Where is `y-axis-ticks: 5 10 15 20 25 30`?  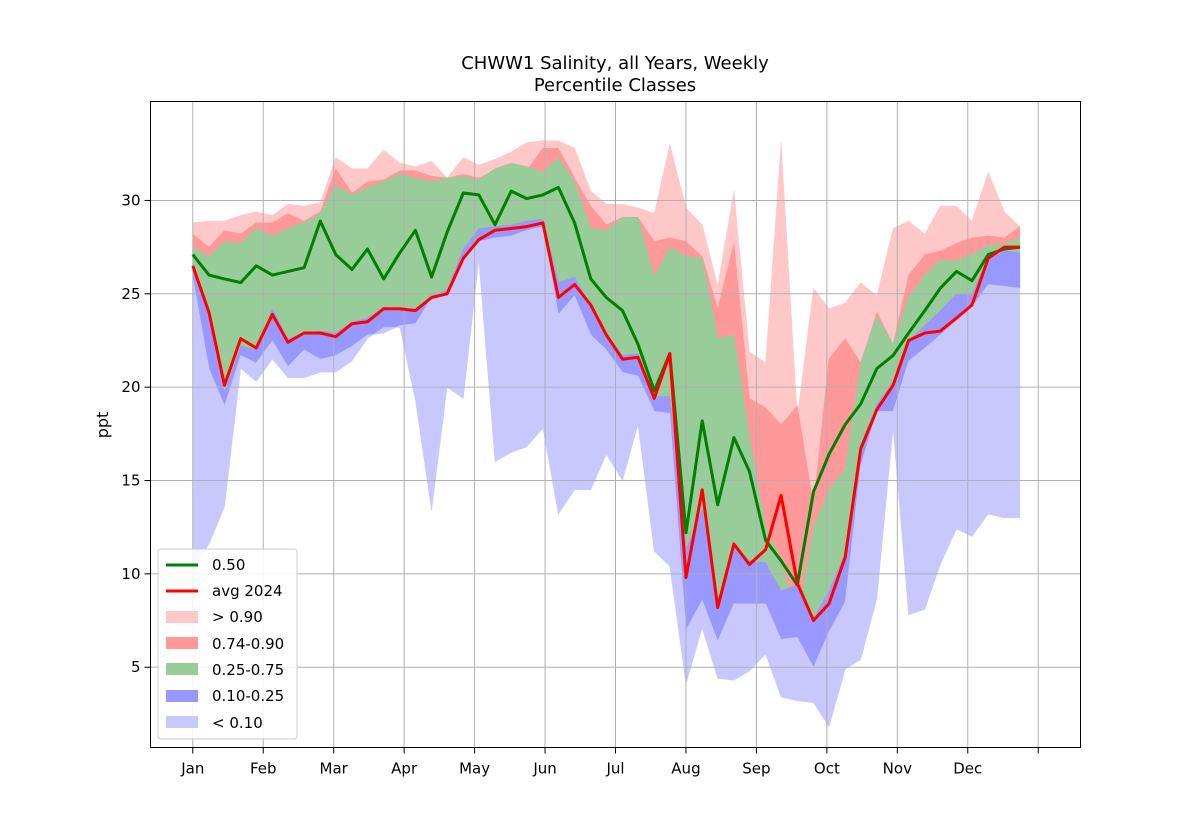
y-axis-ticks: 5 10 15 20 25 30 is located at coordinates (136, 433).